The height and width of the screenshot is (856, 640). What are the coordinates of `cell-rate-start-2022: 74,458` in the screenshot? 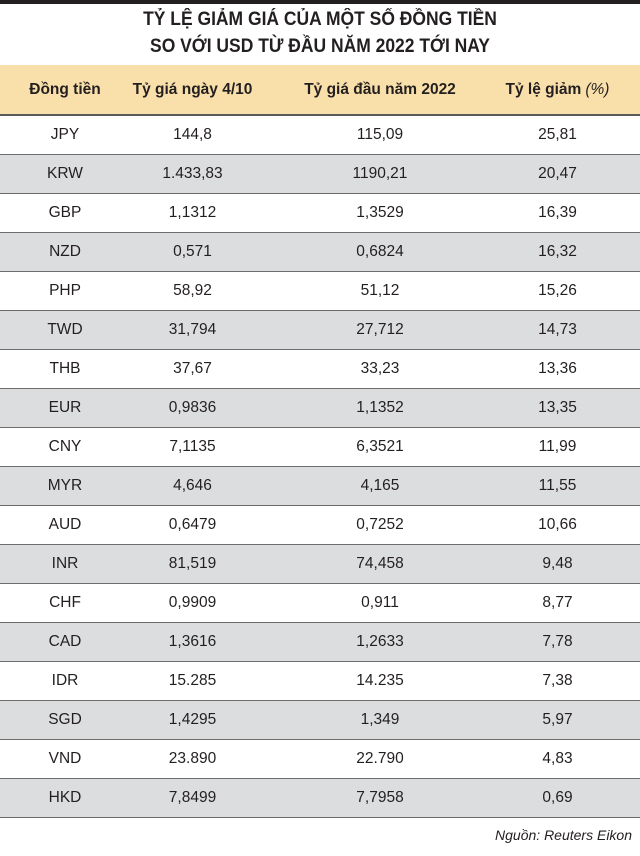 It's located at (380, 563).